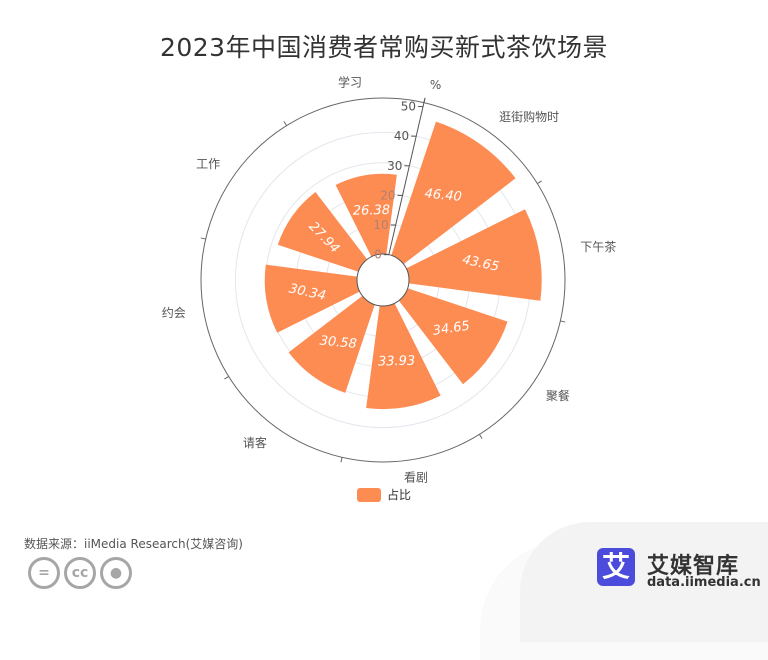 The height and width of the screenshot is (660, 768). Describe the element at coordinates (407, 176) in the screenshot. I see `radius-axis-line` at that location.